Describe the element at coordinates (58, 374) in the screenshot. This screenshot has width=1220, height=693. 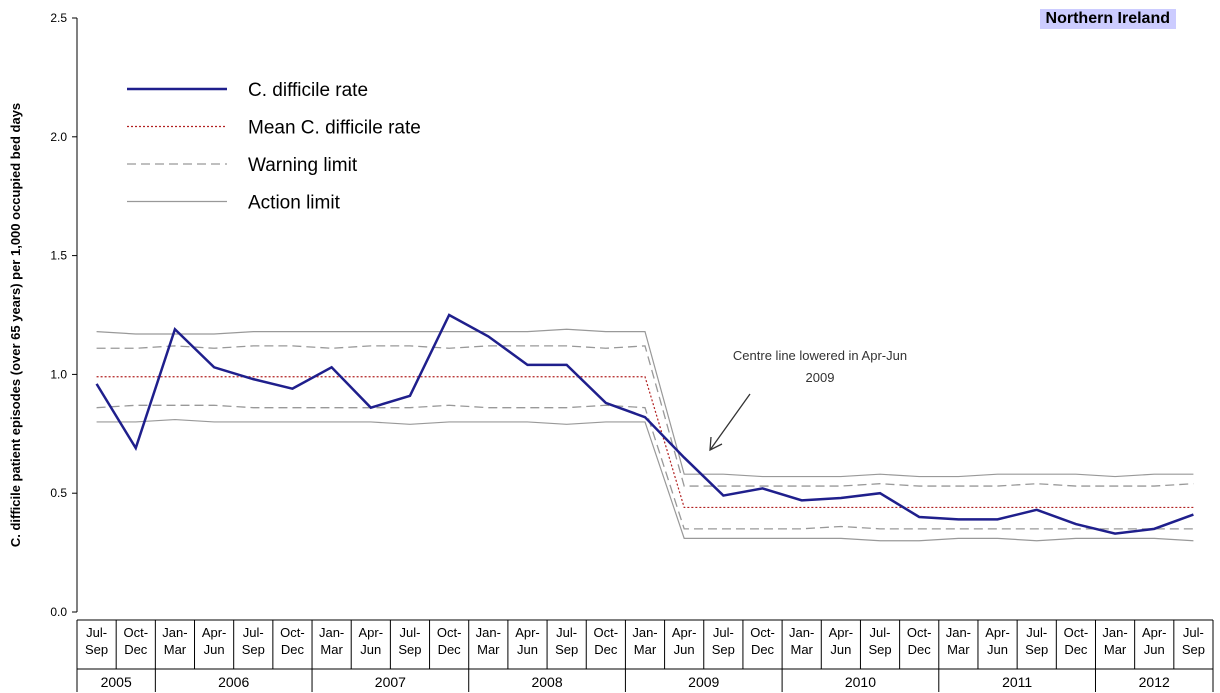
I see `y-tick-label: 1.0` at that location.